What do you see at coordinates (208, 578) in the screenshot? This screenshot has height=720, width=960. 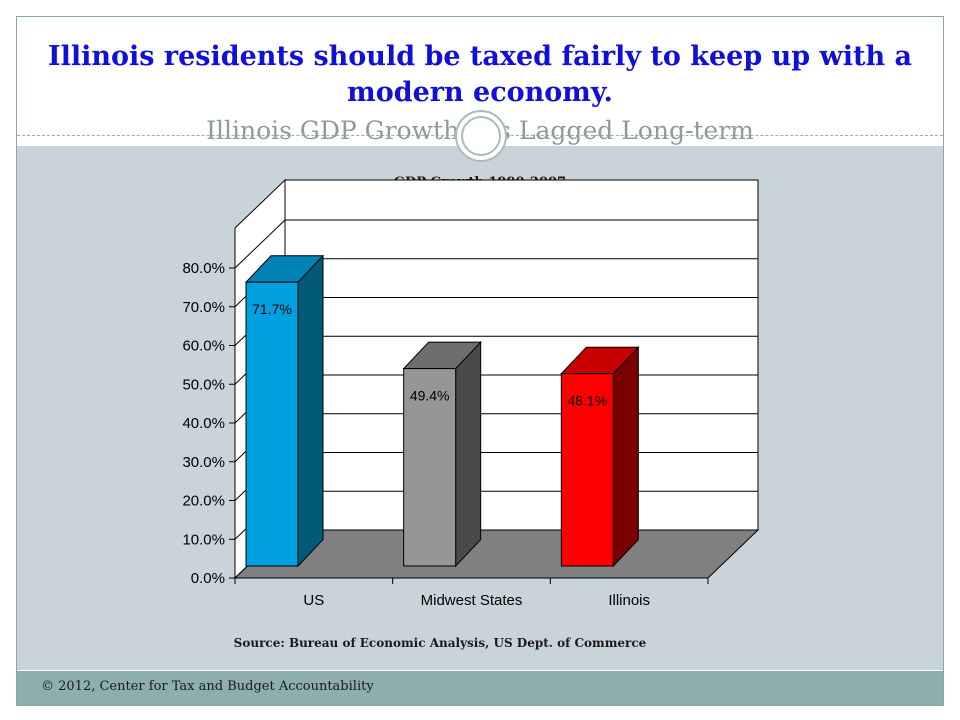 I see `y-tick-label-0: 0.0%` at bounding box center [208, 578].